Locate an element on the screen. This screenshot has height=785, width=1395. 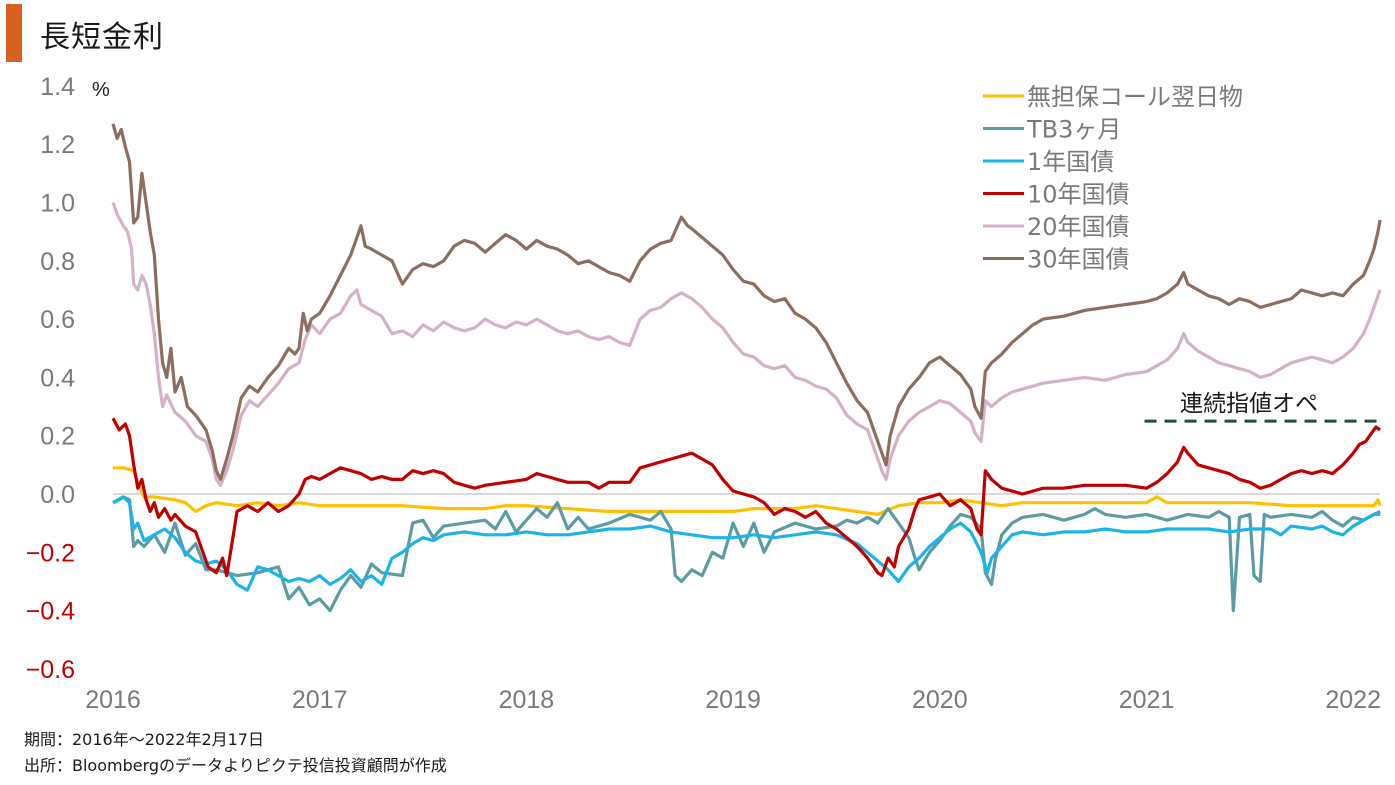
y-tick-label: 0.0 is located at coordinates (57, 495).